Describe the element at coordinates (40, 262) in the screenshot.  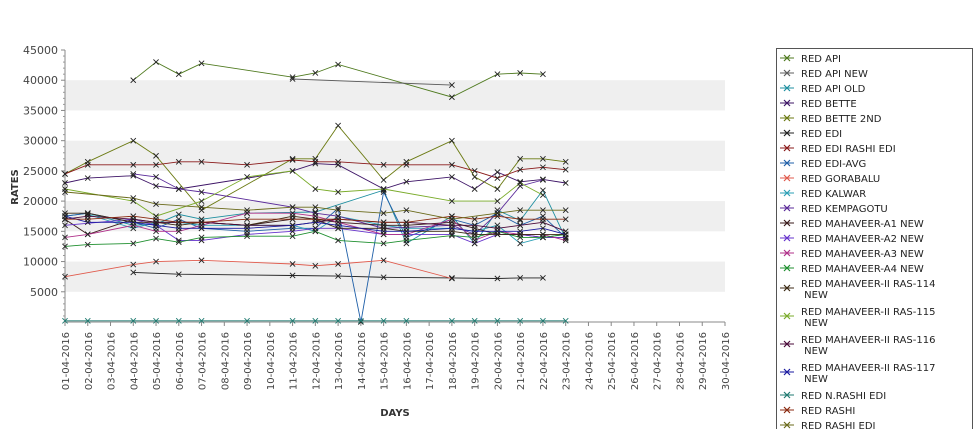
I see `y-tick-label: 10000` at that location.